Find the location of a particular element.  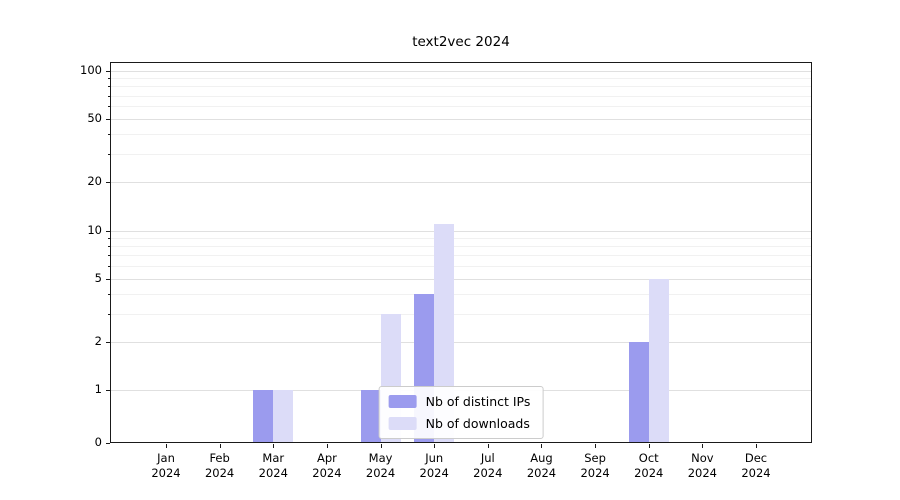

y-tick-label: 5 is located at coordinates (98, 277).